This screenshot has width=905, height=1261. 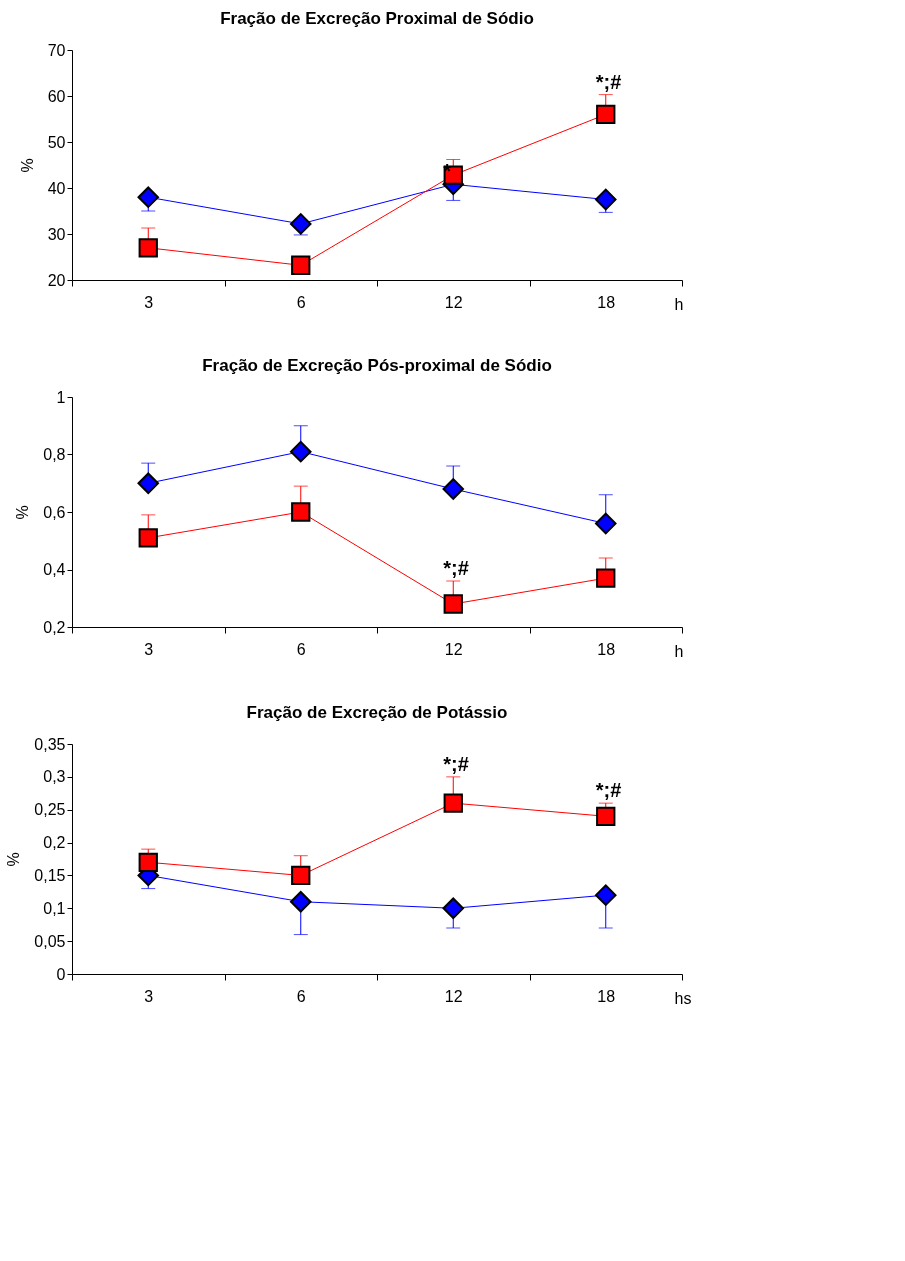 What do you see at coordinates (54, 777) in the screenshot?
I see `y-tick-label: 0,3` at bounding box center [54, 777].